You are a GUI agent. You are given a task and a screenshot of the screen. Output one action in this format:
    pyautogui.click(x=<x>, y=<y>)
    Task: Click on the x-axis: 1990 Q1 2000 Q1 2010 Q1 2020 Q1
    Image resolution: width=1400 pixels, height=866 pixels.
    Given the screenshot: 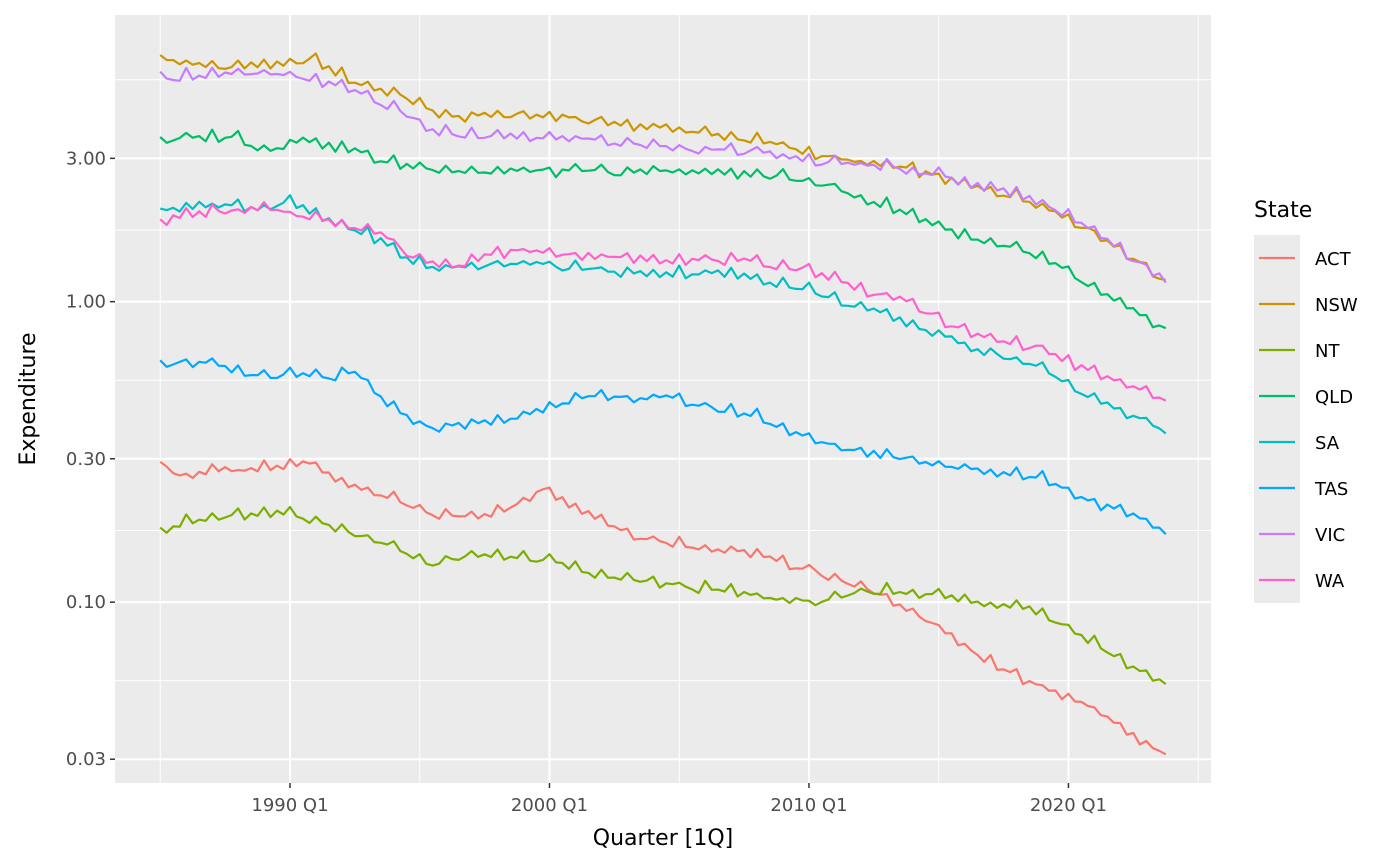 What is the action you would take?
    pyautogui.click(x=679, y=799)
    